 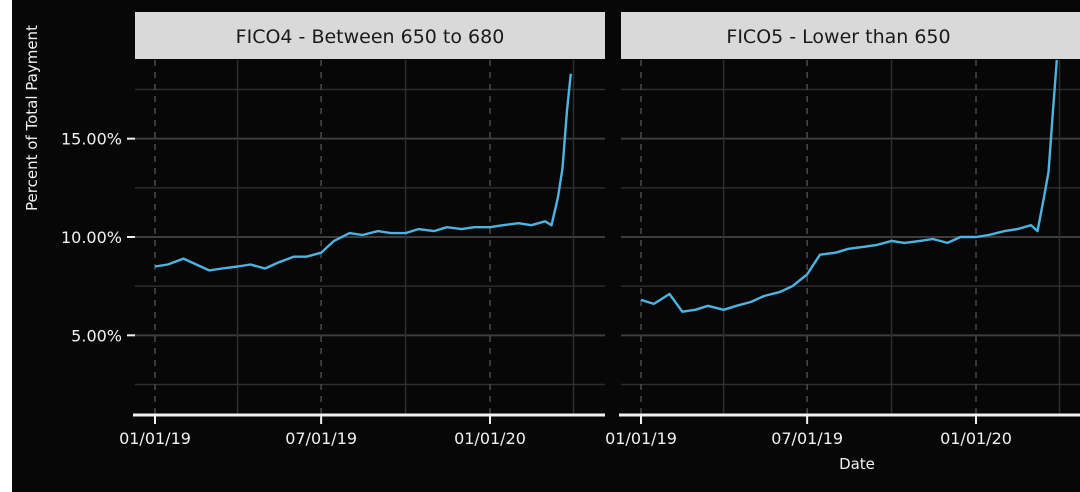 I want to click on y-tick-label: 15.00%, so click(x=91, y=139).